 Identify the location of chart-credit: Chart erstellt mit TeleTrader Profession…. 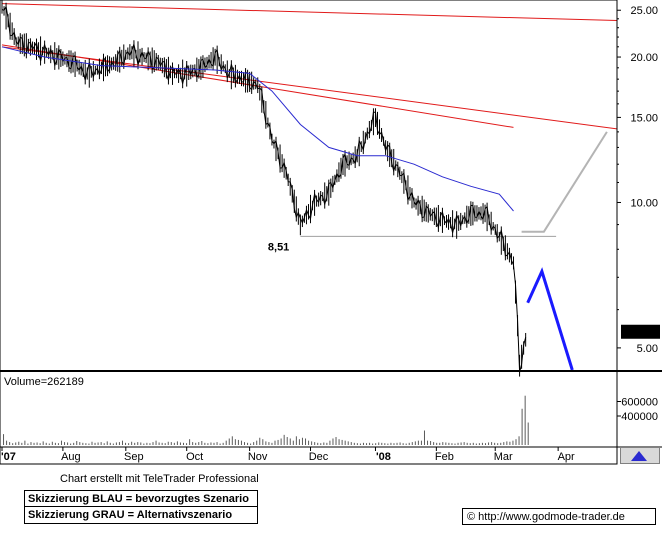
(159, 479).